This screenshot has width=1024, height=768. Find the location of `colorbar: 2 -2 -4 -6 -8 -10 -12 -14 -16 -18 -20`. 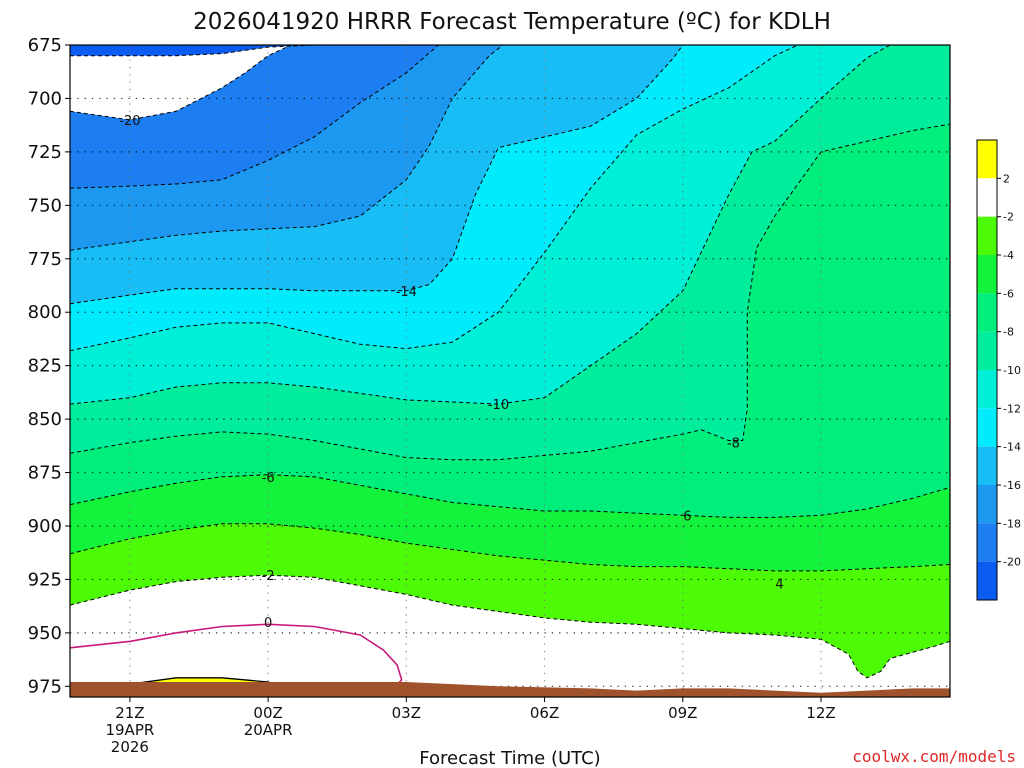

colorbar: 2 -2 -4 -6 -8 -10 -12 -14 -16 -18 -20 is located at coordinates (998, 370).